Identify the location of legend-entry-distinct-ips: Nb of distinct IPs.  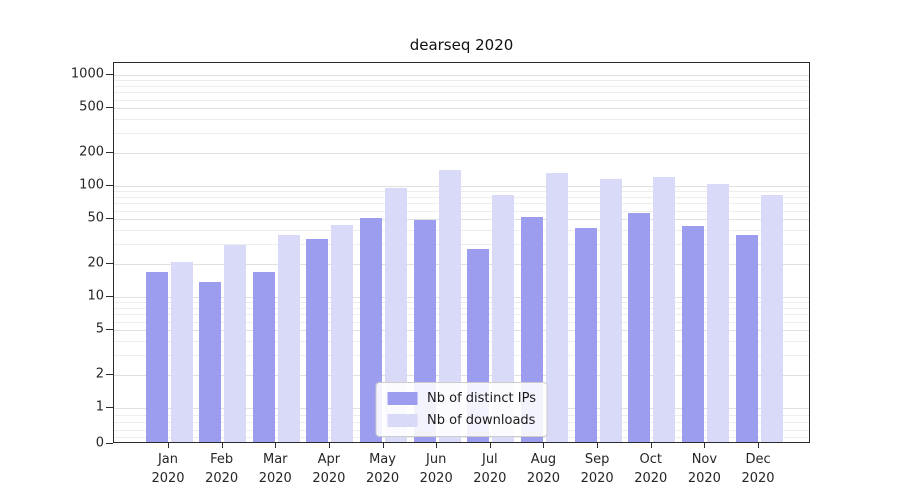
(461, 398).